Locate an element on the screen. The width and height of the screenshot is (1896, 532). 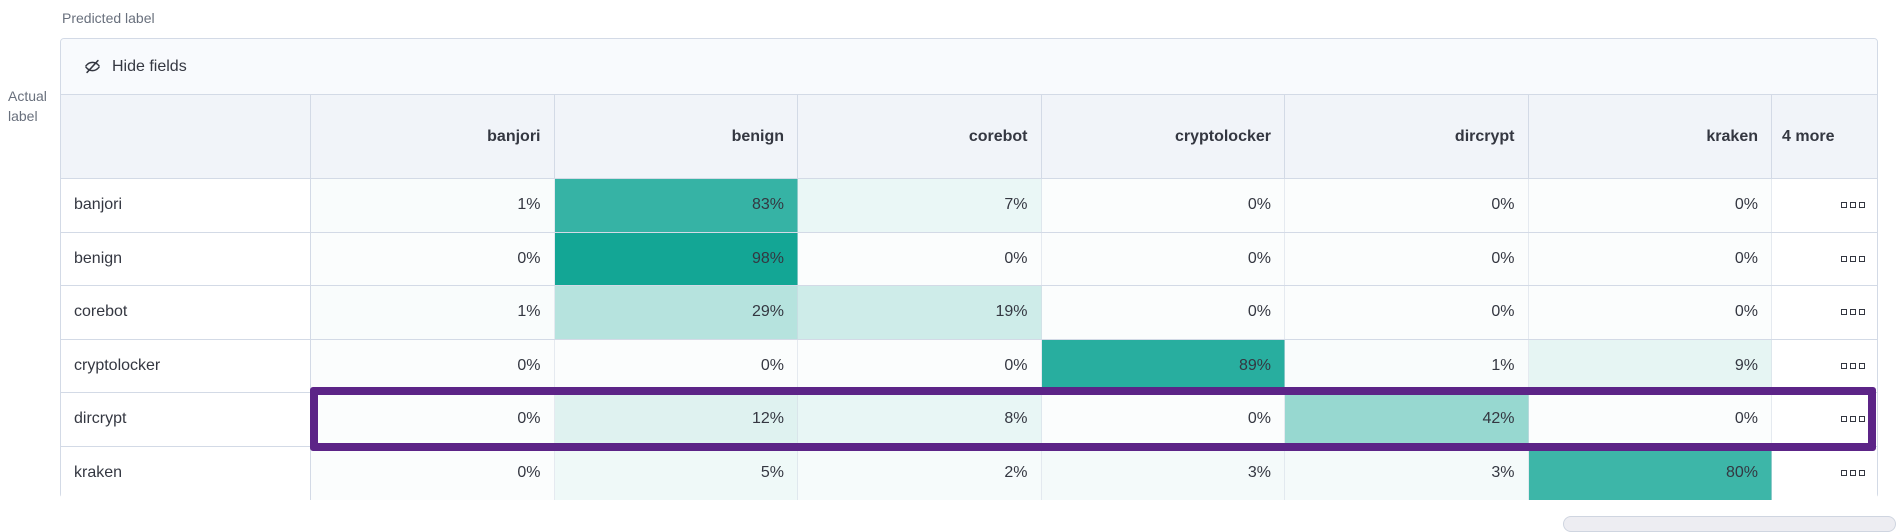
matrix-cell-cryptolocker-banjori: 0% is located at coordinates (433, 365).